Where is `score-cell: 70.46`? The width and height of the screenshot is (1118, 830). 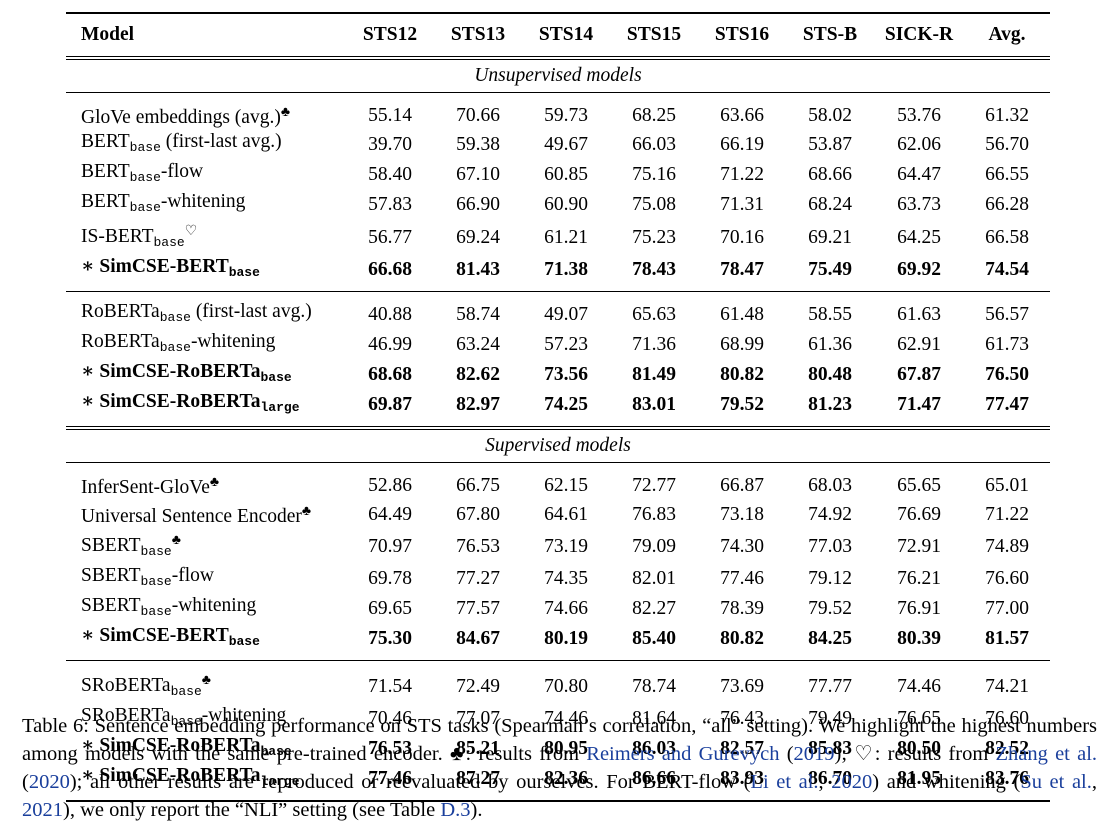 score-cell: 70.46 is located at coordinates (390, 718).